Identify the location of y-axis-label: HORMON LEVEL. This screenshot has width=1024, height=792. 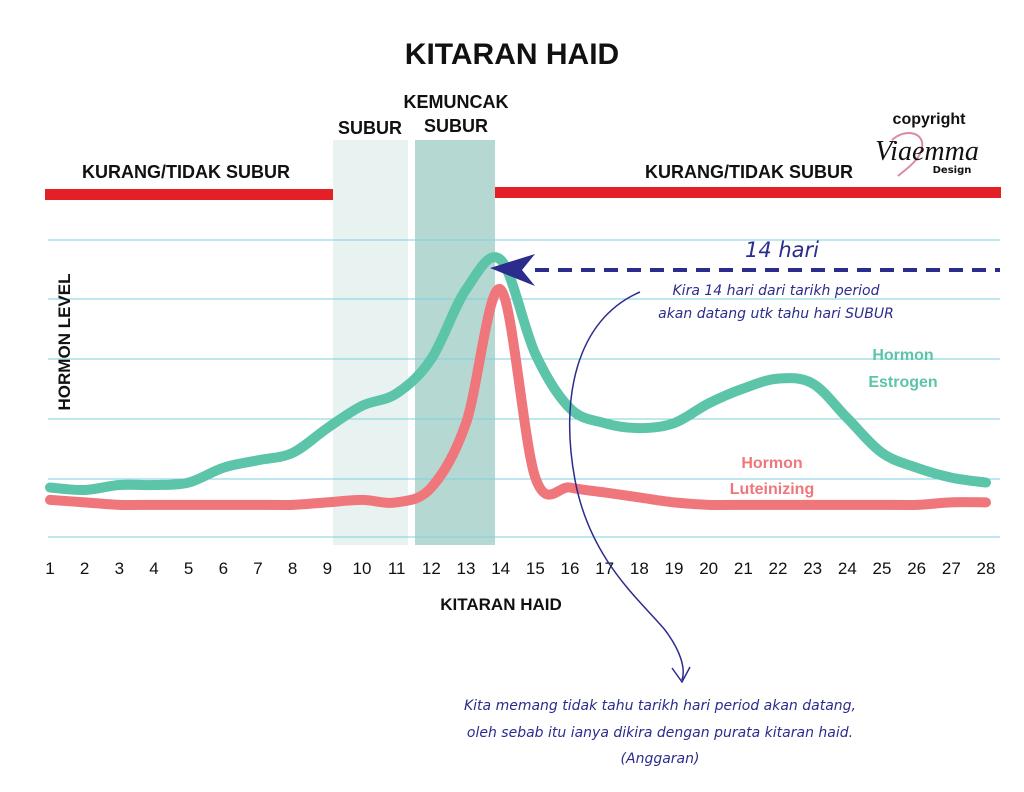
(64, 342).